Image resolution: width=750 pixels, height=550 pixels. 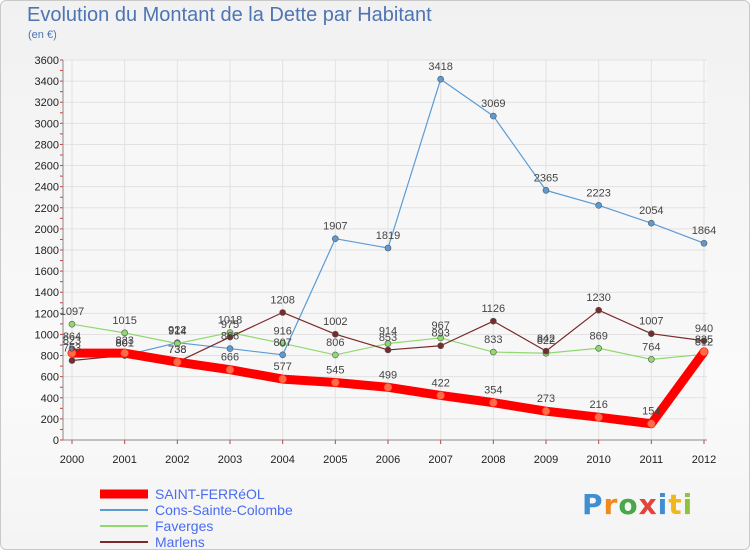 I want to click on data-label: 422, so click(x=440, y=383).